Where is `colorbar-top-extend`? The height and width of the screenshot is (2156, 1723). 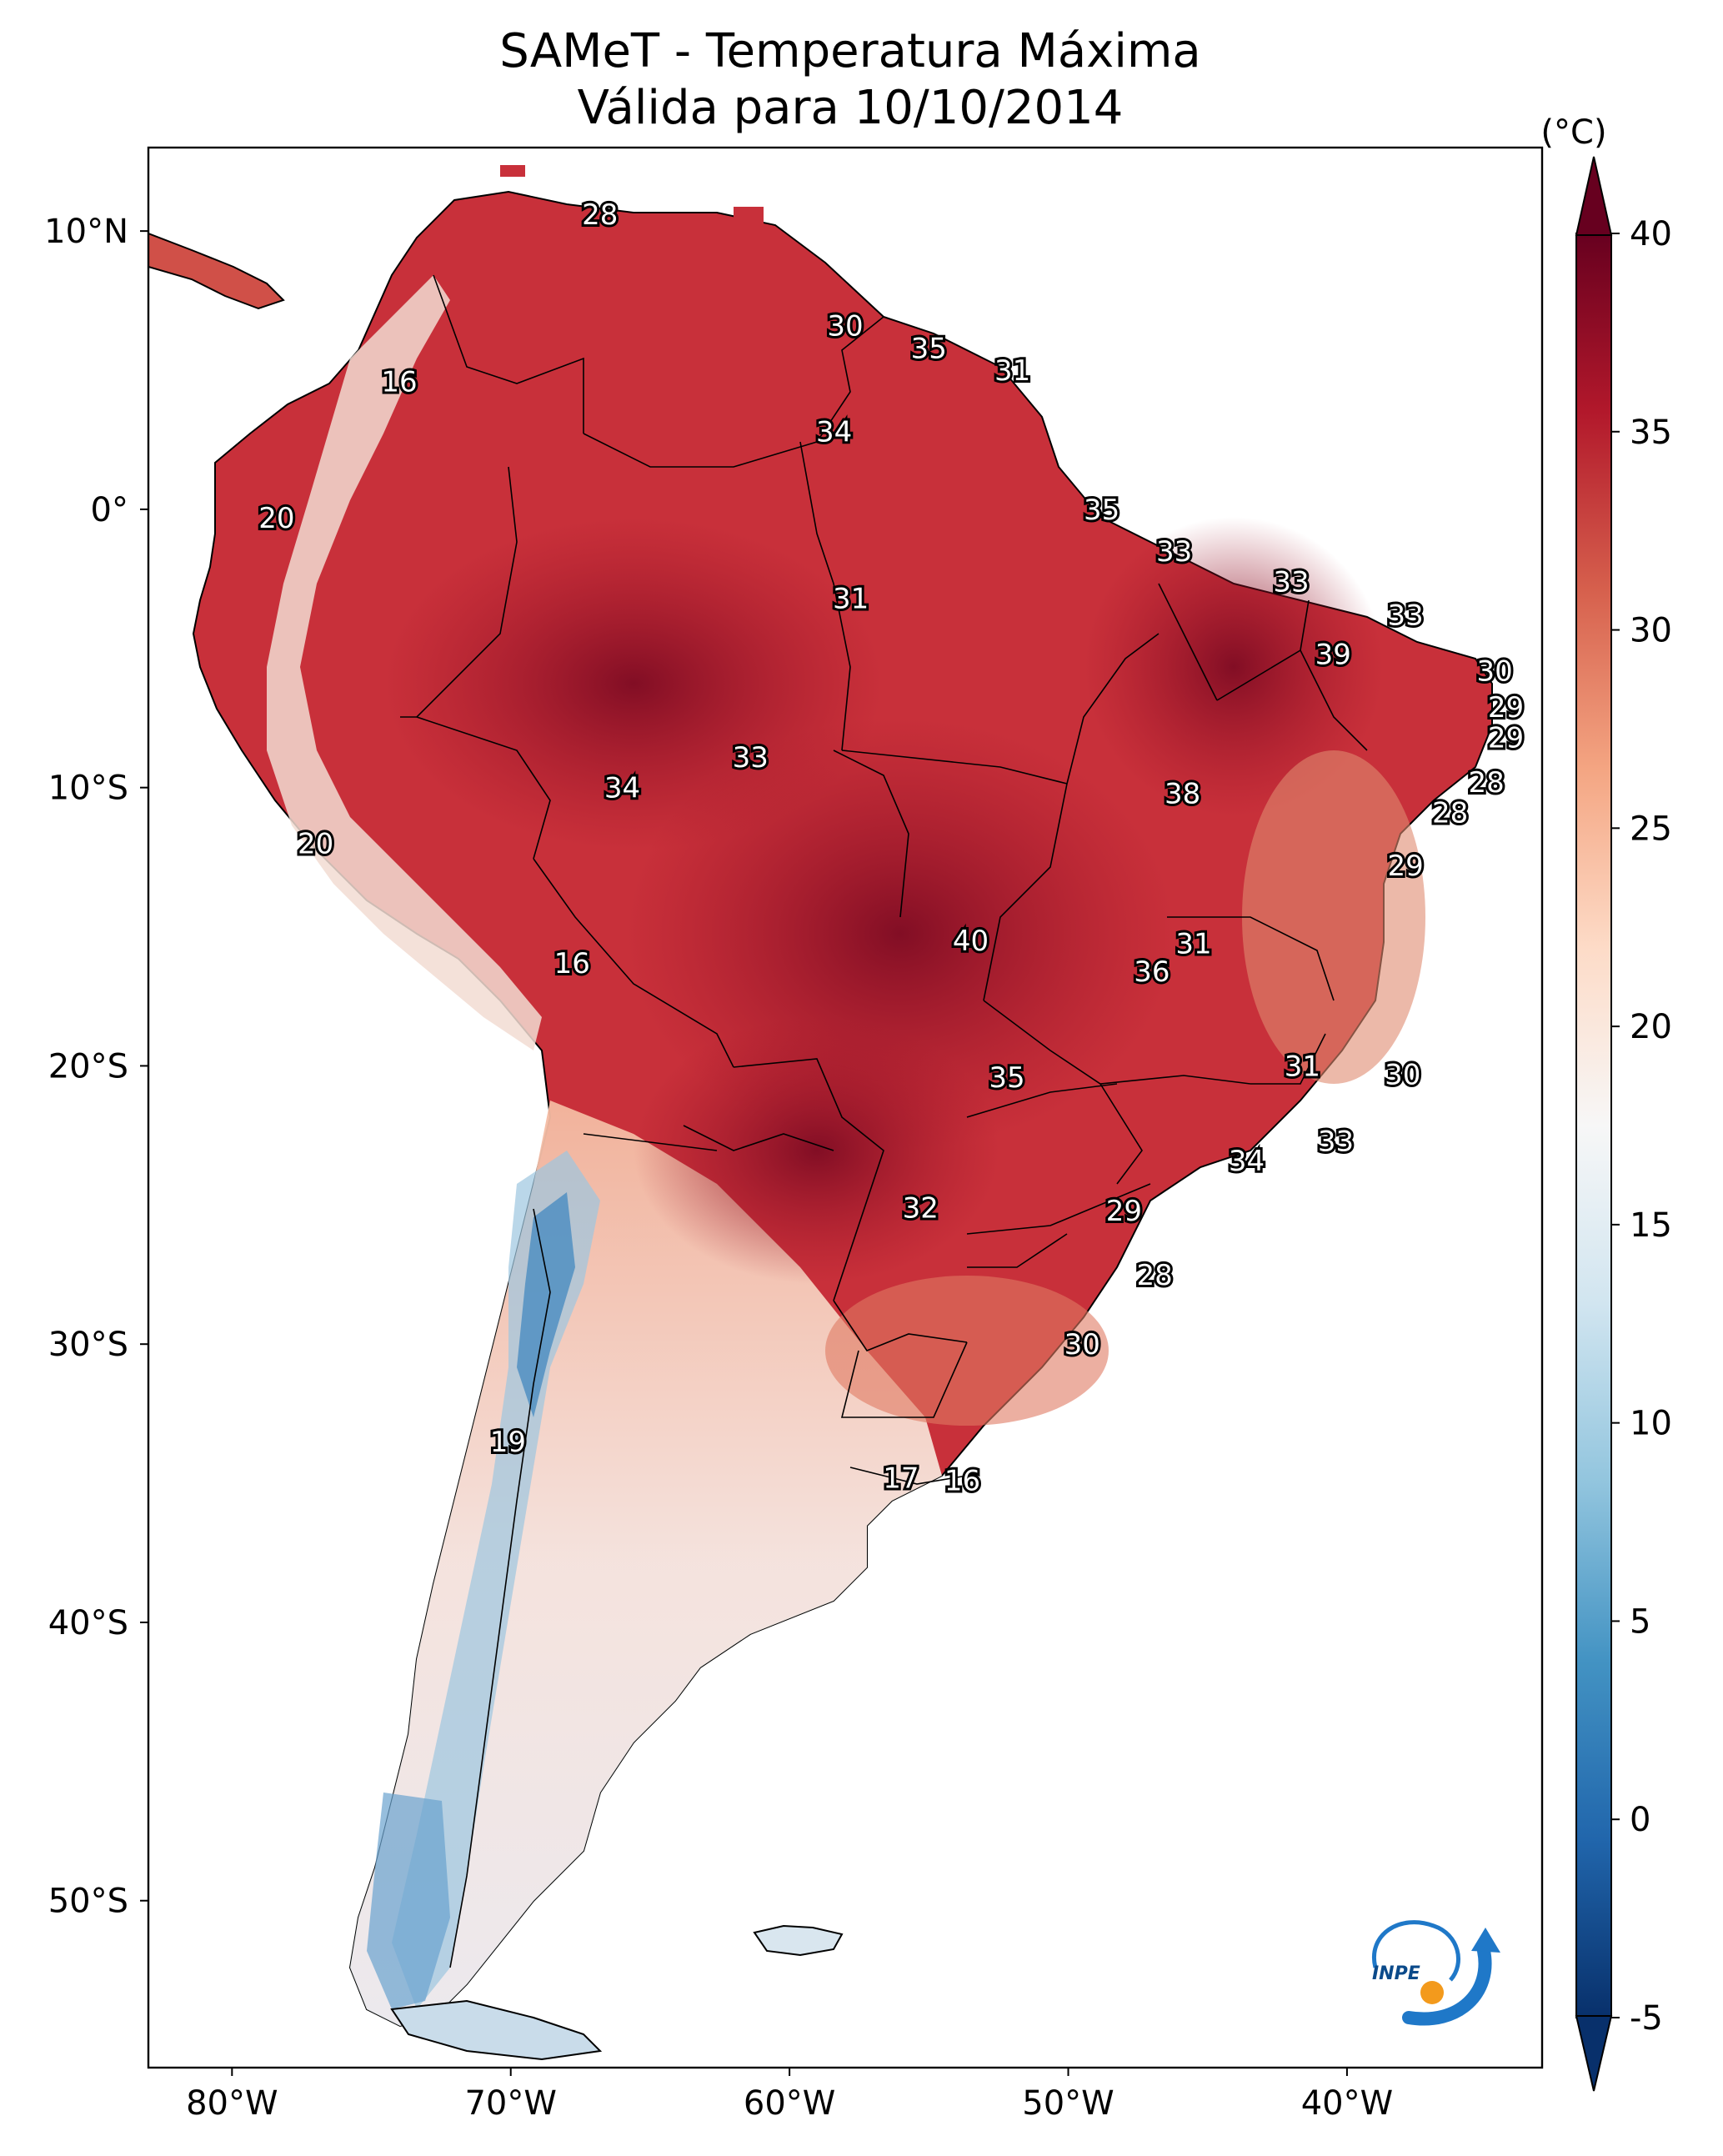
colorbar-top-extend is located at coordinates (1594, 196).